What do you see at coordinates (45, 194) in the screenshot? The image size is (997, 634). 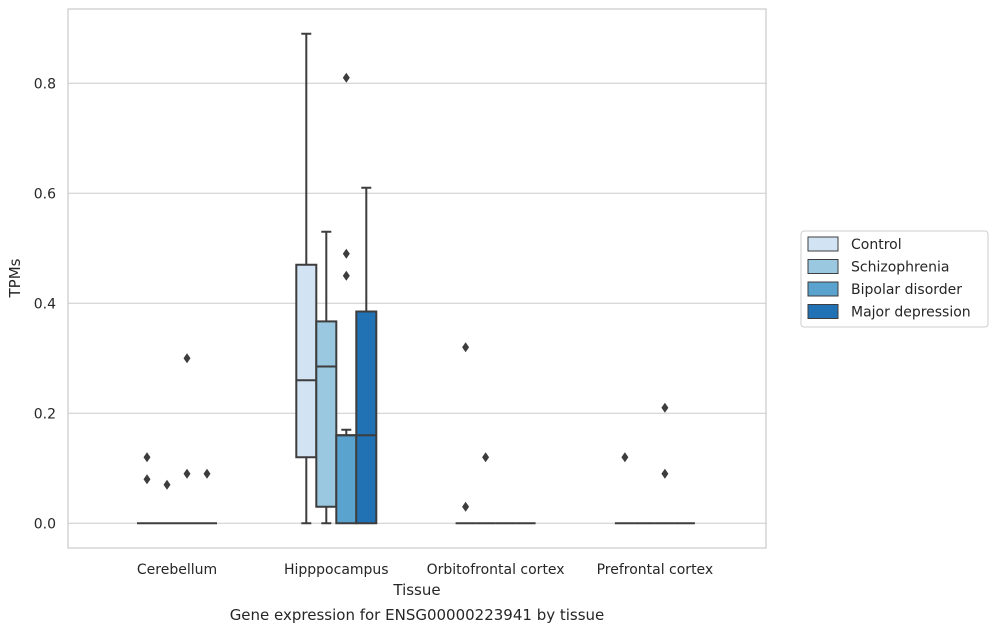 I see `y-tick-label: 0.6` at bounding box center [45, 194].